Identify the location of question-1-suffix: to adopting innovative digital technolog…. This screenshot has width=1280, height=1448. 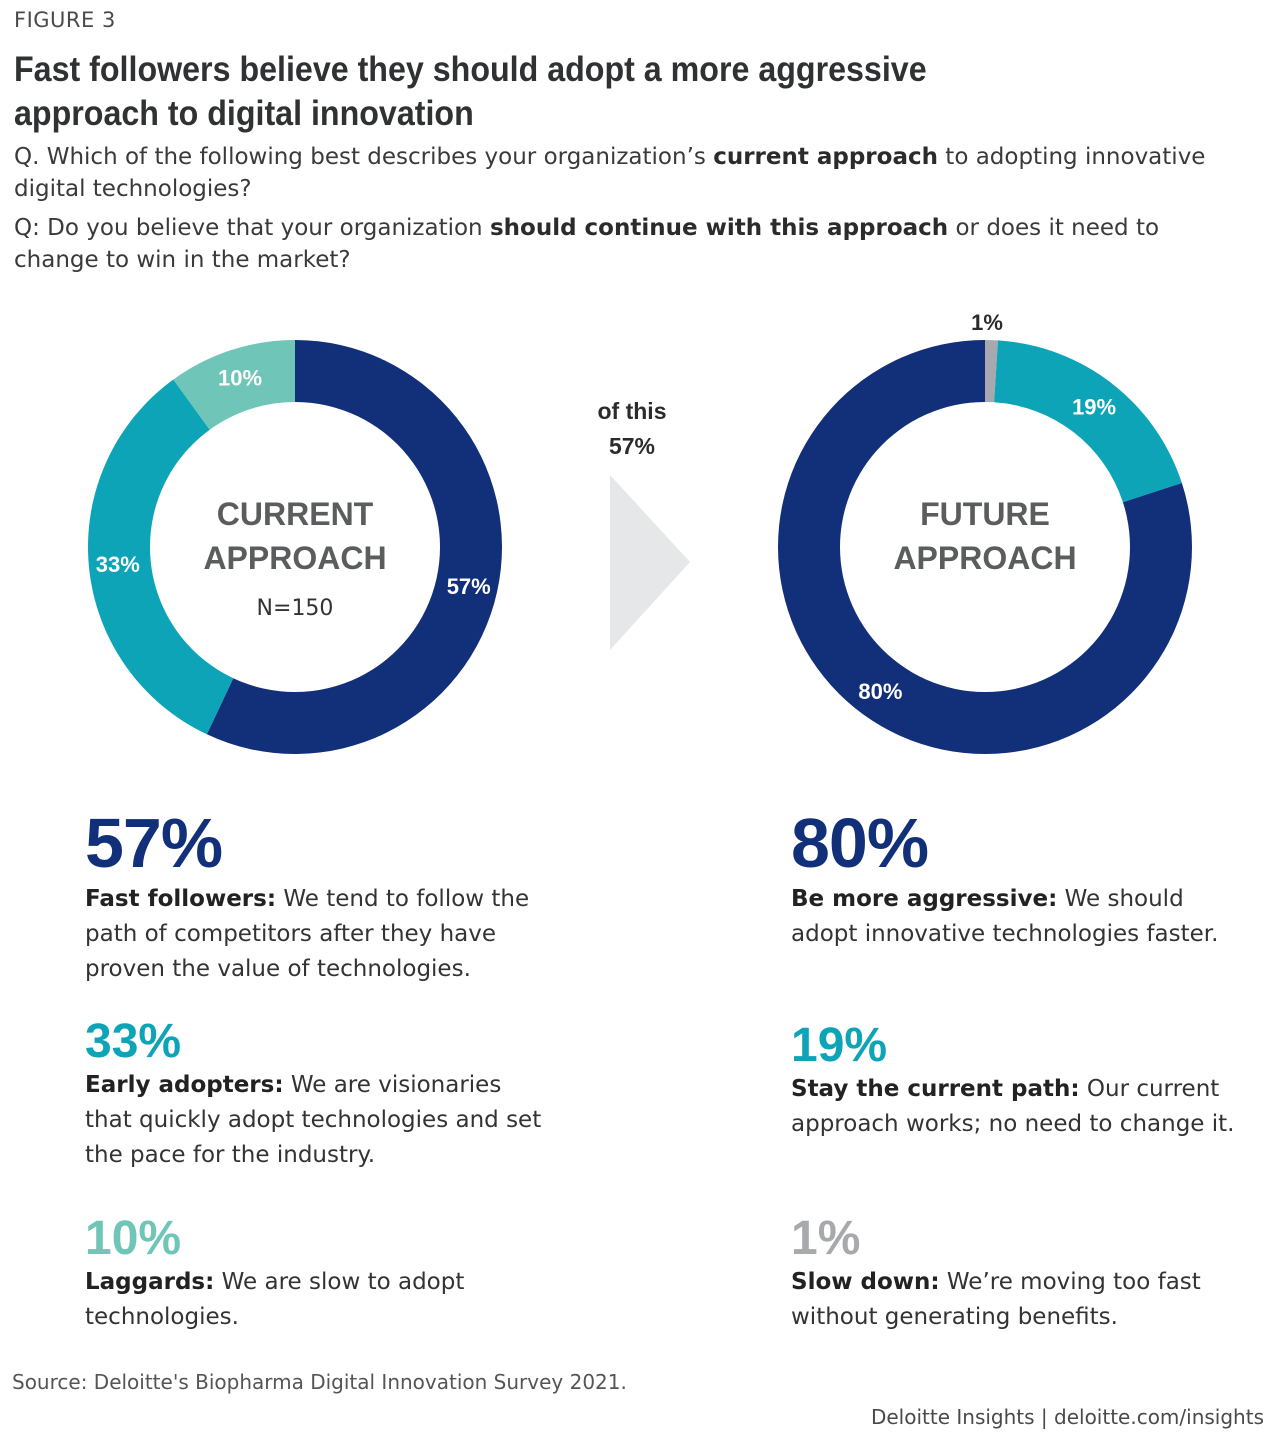
(610, 173).